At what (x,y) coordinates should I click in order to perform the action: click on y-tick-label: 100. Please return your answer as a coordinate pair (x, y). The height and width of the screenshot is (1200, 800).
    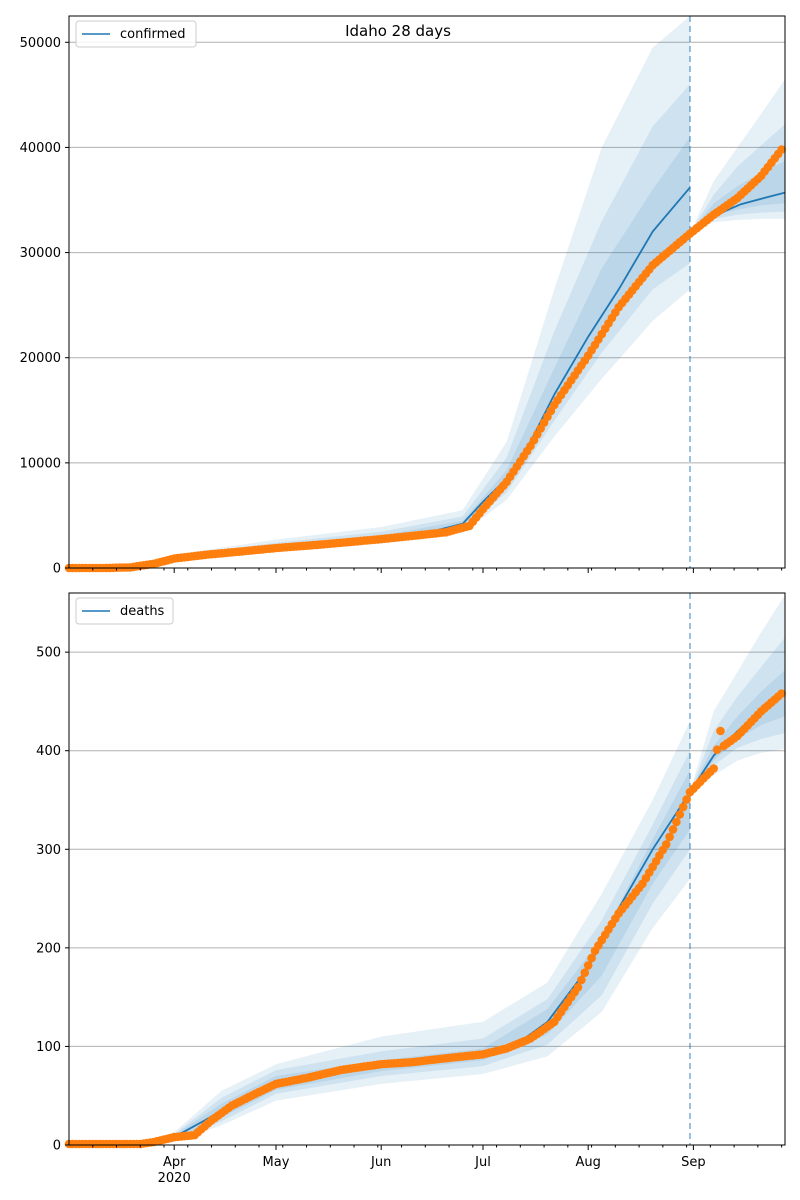
    Looking at the image, I should click on (48, 1047).